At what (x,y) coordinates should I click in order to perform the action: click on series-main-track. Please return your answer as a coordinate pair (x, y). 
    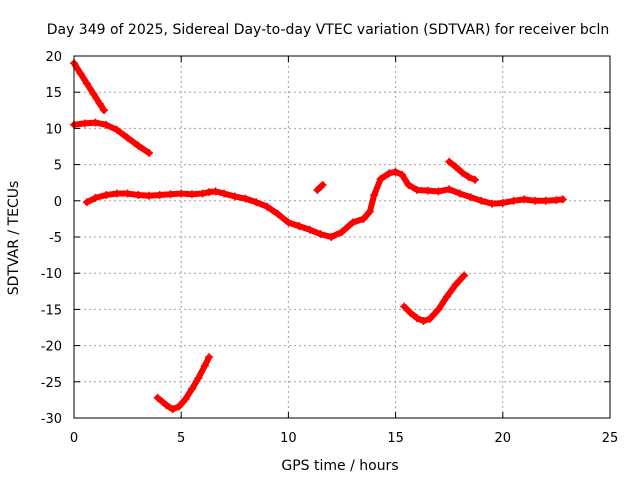
    Looking at the image, I should click on (324, 204).